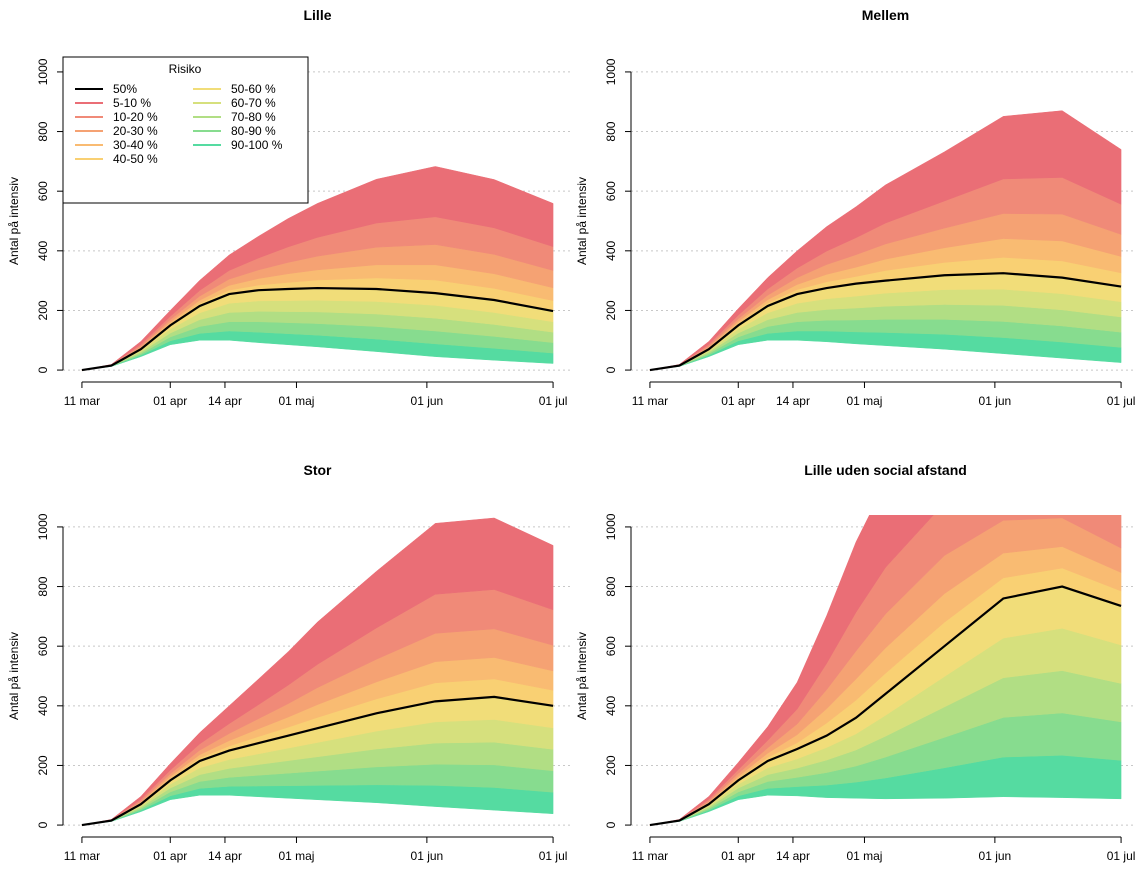  I want to click on panel-title: Mellem, so click(885, 15).